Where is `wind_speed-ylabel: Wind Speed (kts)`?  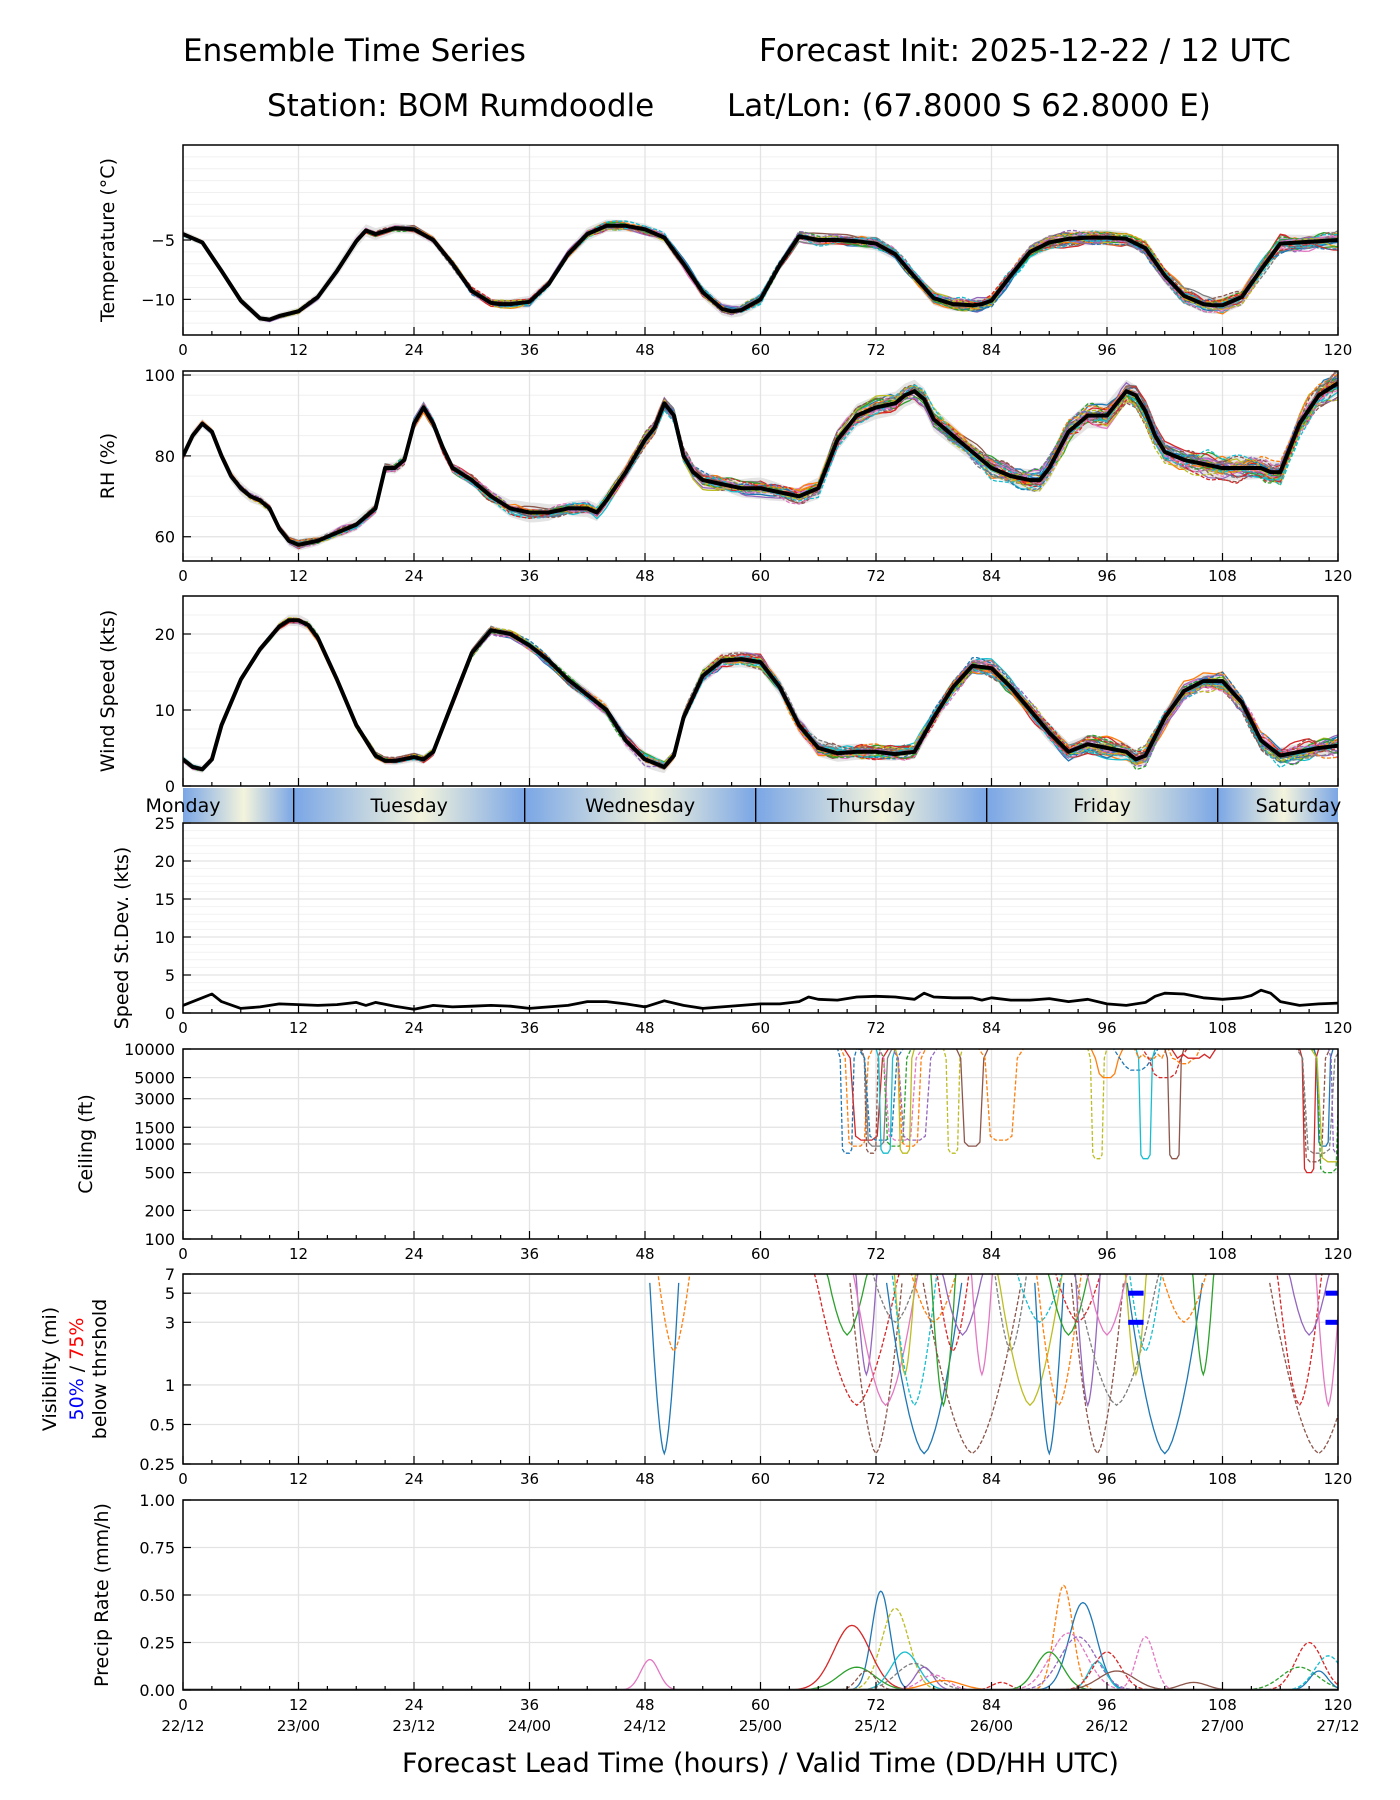 wind_speed-ylabel: Wind Speed (kts) is located at coordinates (108, 691).